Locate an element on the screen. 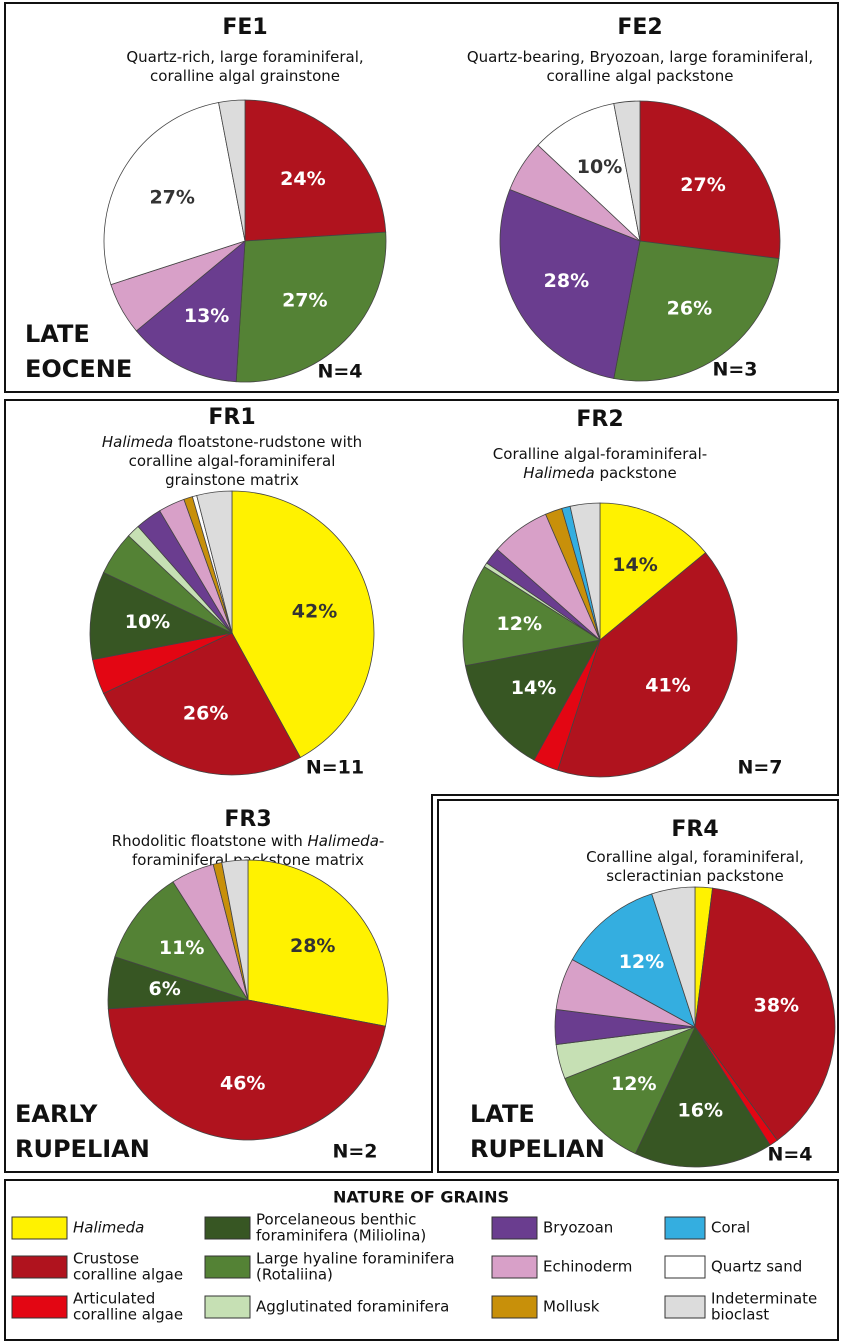  pie-subtitle: Quartz-rich, large foraminiferal, is located at coordinates (244, 57).